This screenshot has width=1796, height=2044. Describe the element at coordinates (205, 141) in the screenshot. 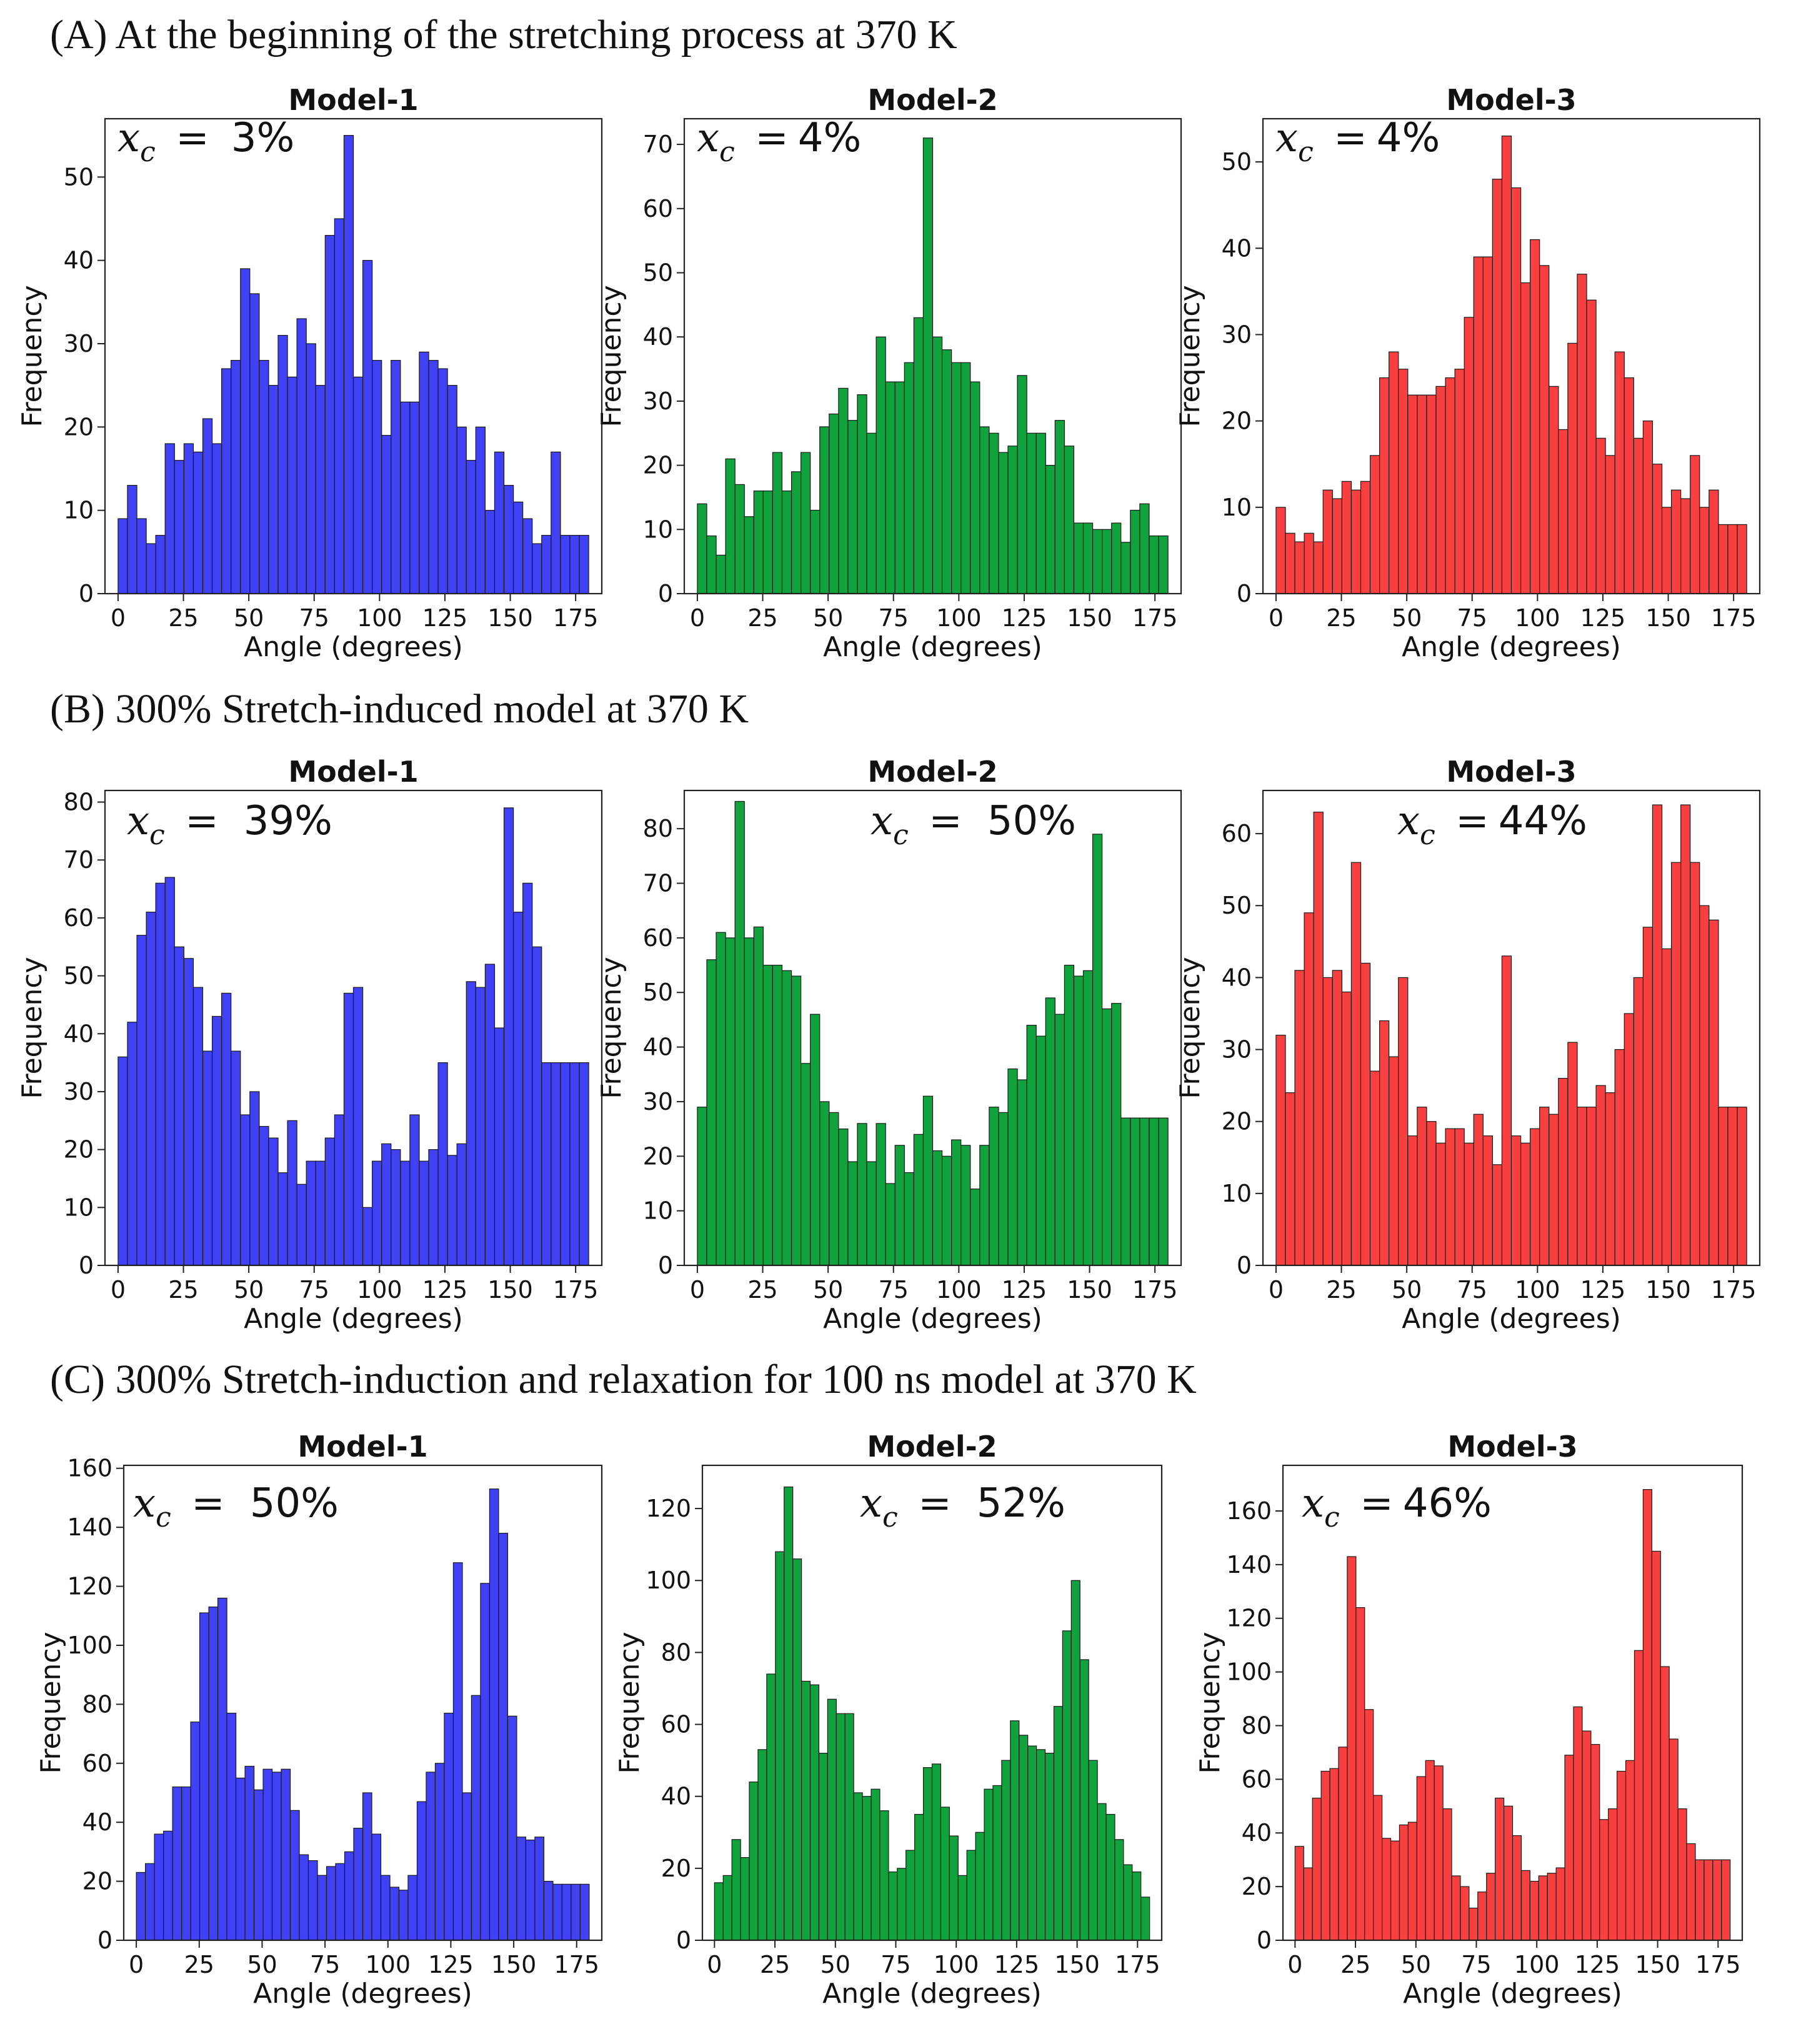

I see `crystallinity-annotation: xc = 3%` at that location.